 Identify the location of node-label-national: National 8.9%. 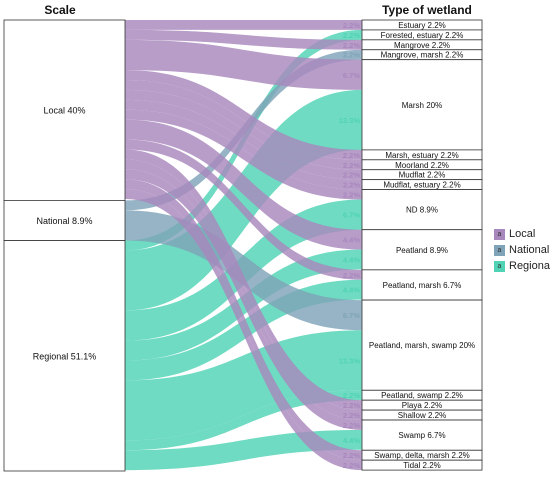
(64, 221).